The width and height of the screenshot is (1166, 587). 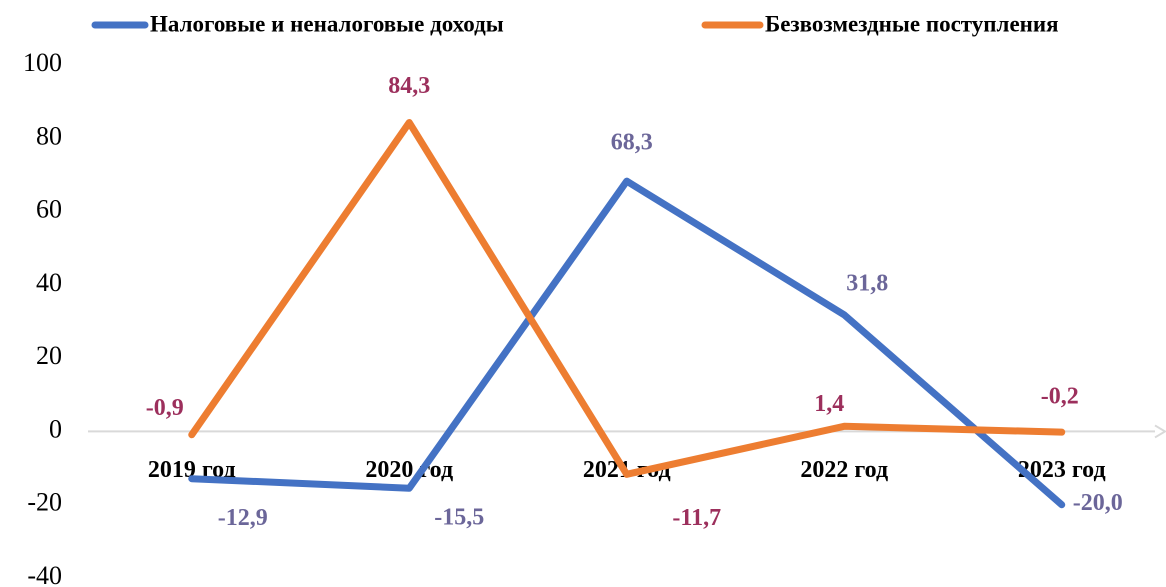 I want to click on y-tick-label: -20, so click(x=44, y=502).